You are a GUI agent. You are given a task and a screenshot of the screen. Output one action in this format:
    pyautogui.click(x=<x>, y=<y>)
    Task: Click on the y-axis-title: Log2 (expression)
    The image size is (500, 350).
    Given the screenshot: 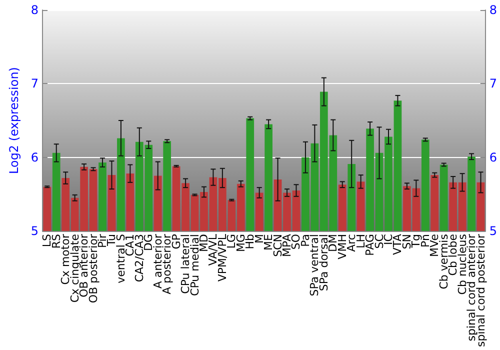 What is the action you would take?
    pyautogui.click(x=14, y=120)
    